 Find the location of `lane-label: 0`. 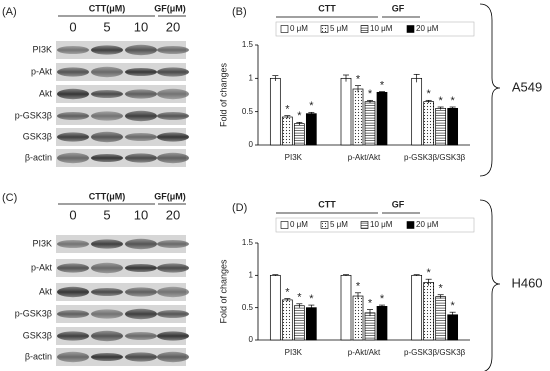

lane-label: 0 is located at coordinates (72, 214).